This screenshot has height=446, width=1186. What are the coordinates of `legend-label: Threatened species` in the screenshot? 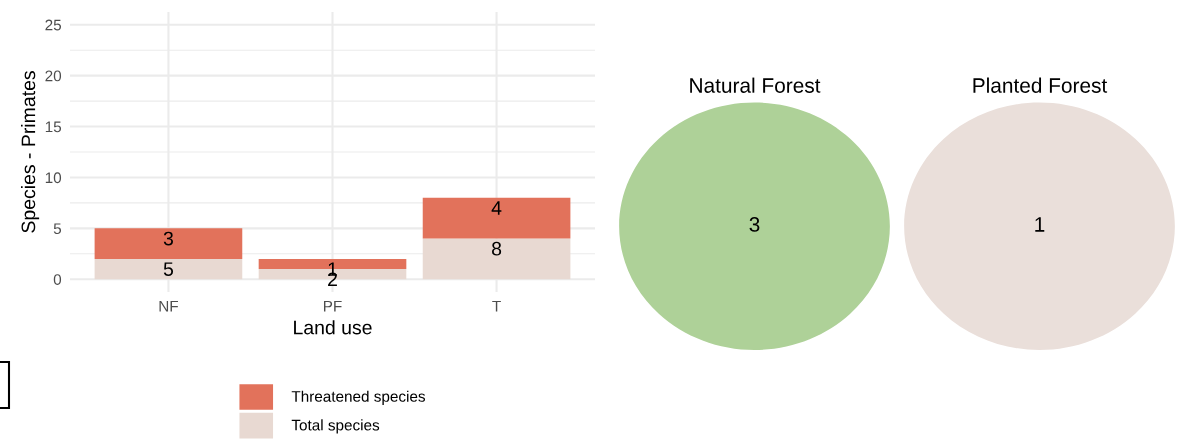 It's located at (358, 397).